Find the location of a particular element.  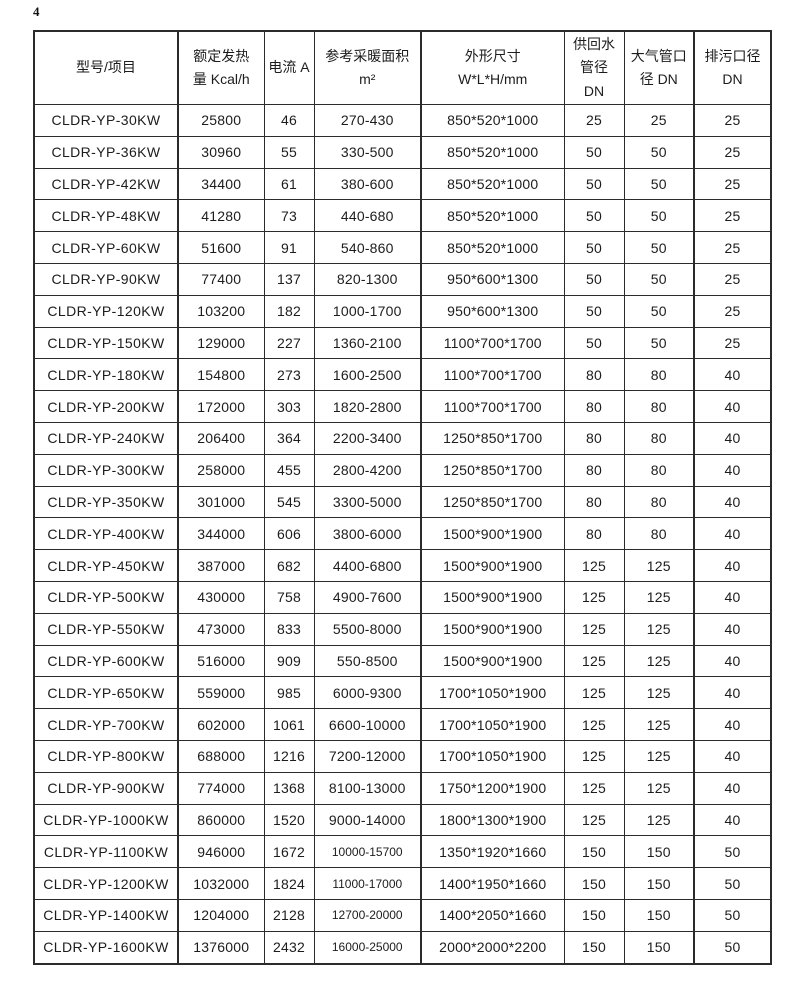

table-cell: 950*600*1300 is located at coordinates (492, 279).